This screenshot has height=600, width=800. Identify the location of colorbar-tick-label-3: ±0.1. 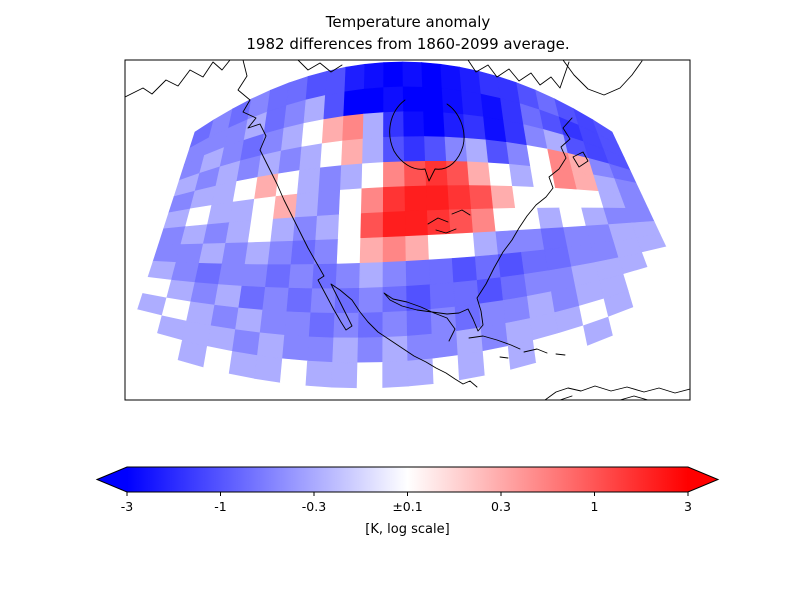
(407, 506).